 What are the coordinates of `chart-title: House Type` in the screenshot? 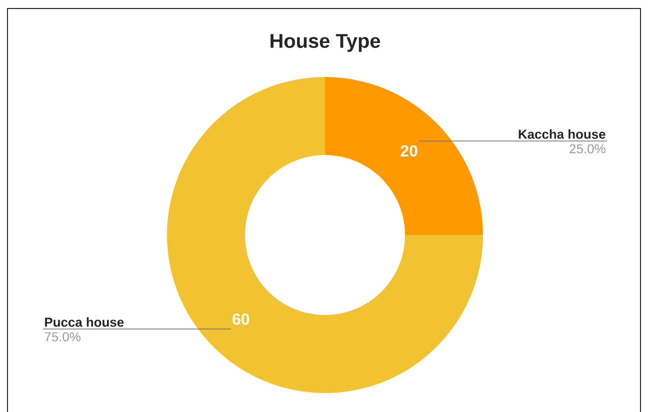 It's located at (325, 43).